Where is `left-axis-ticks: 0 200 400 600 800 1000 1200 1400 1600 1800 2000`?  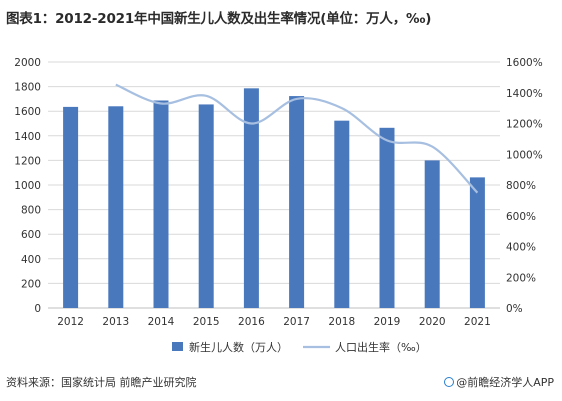 left-axis-ticks: 0 200 400 600 800 1000 1200 1400 1600 1800 2000 is located at coordinates (27, 186).